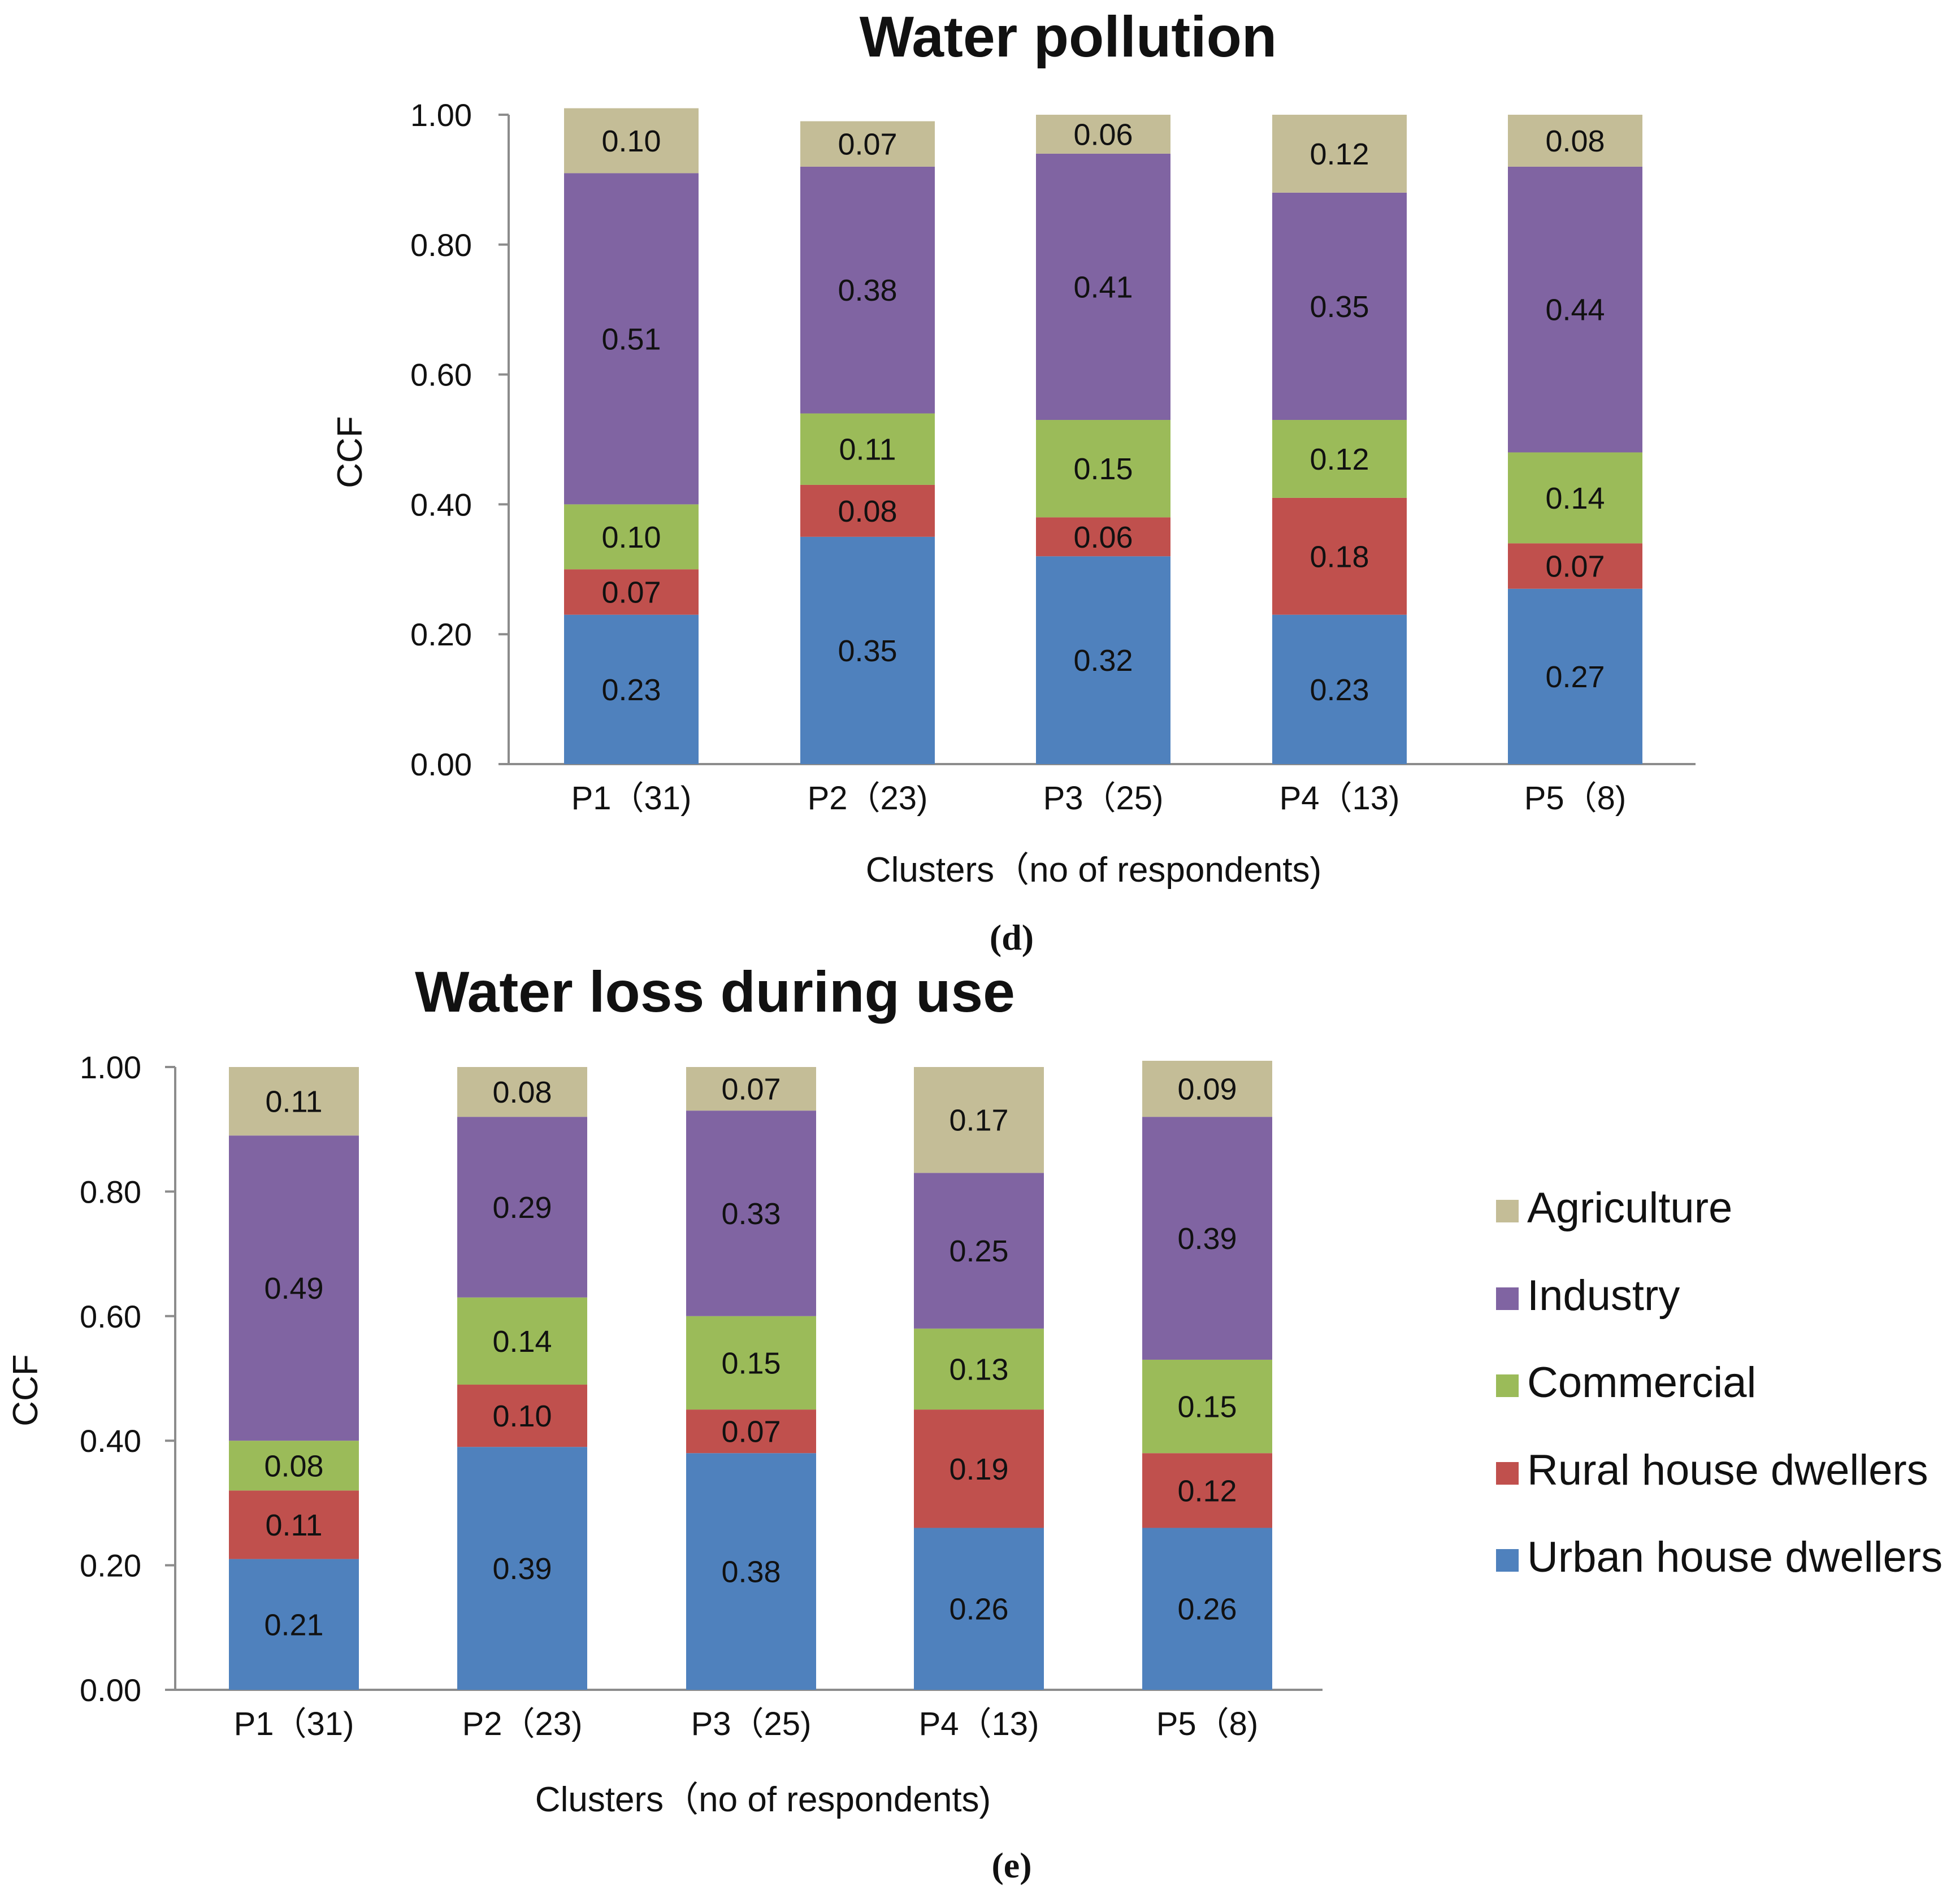 The width and height of the screenshot is (1951, 1904). What do you see at coordinates (1012, 937) in the screenshot?
I see `panel-label: (d)` at bounding box center [1012, 937].